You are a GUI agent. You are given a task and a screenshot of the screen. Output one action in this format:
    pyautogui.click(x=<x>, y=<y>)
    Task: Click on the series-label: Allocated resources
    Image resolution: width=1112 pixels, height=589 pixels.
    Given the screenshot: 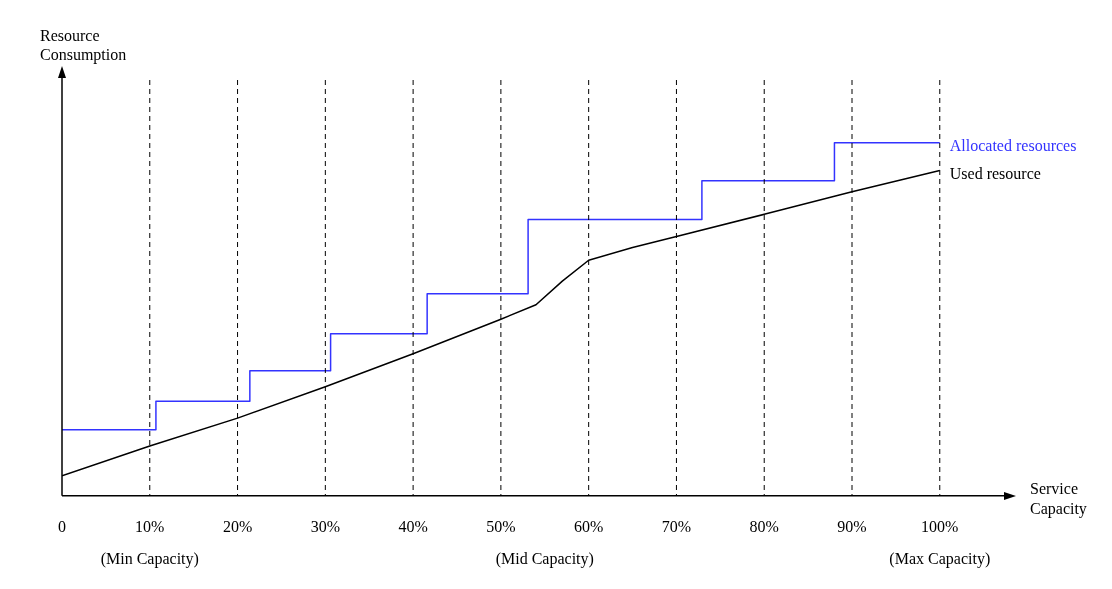 What is the action you would take?
    pyautogui.click(x=1013, y=145)
    